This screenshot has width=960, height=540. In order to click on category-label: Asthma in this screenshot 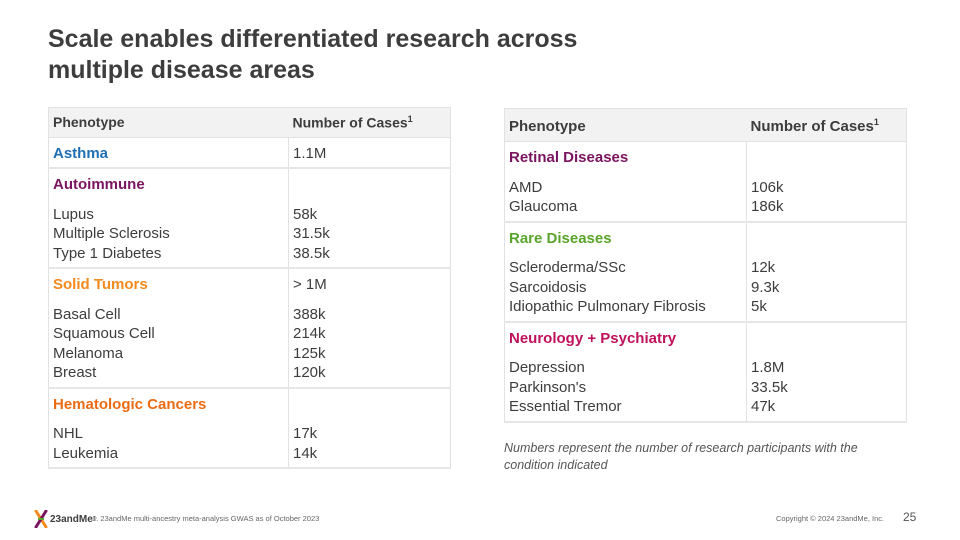, I will do `click(81, 153)`.